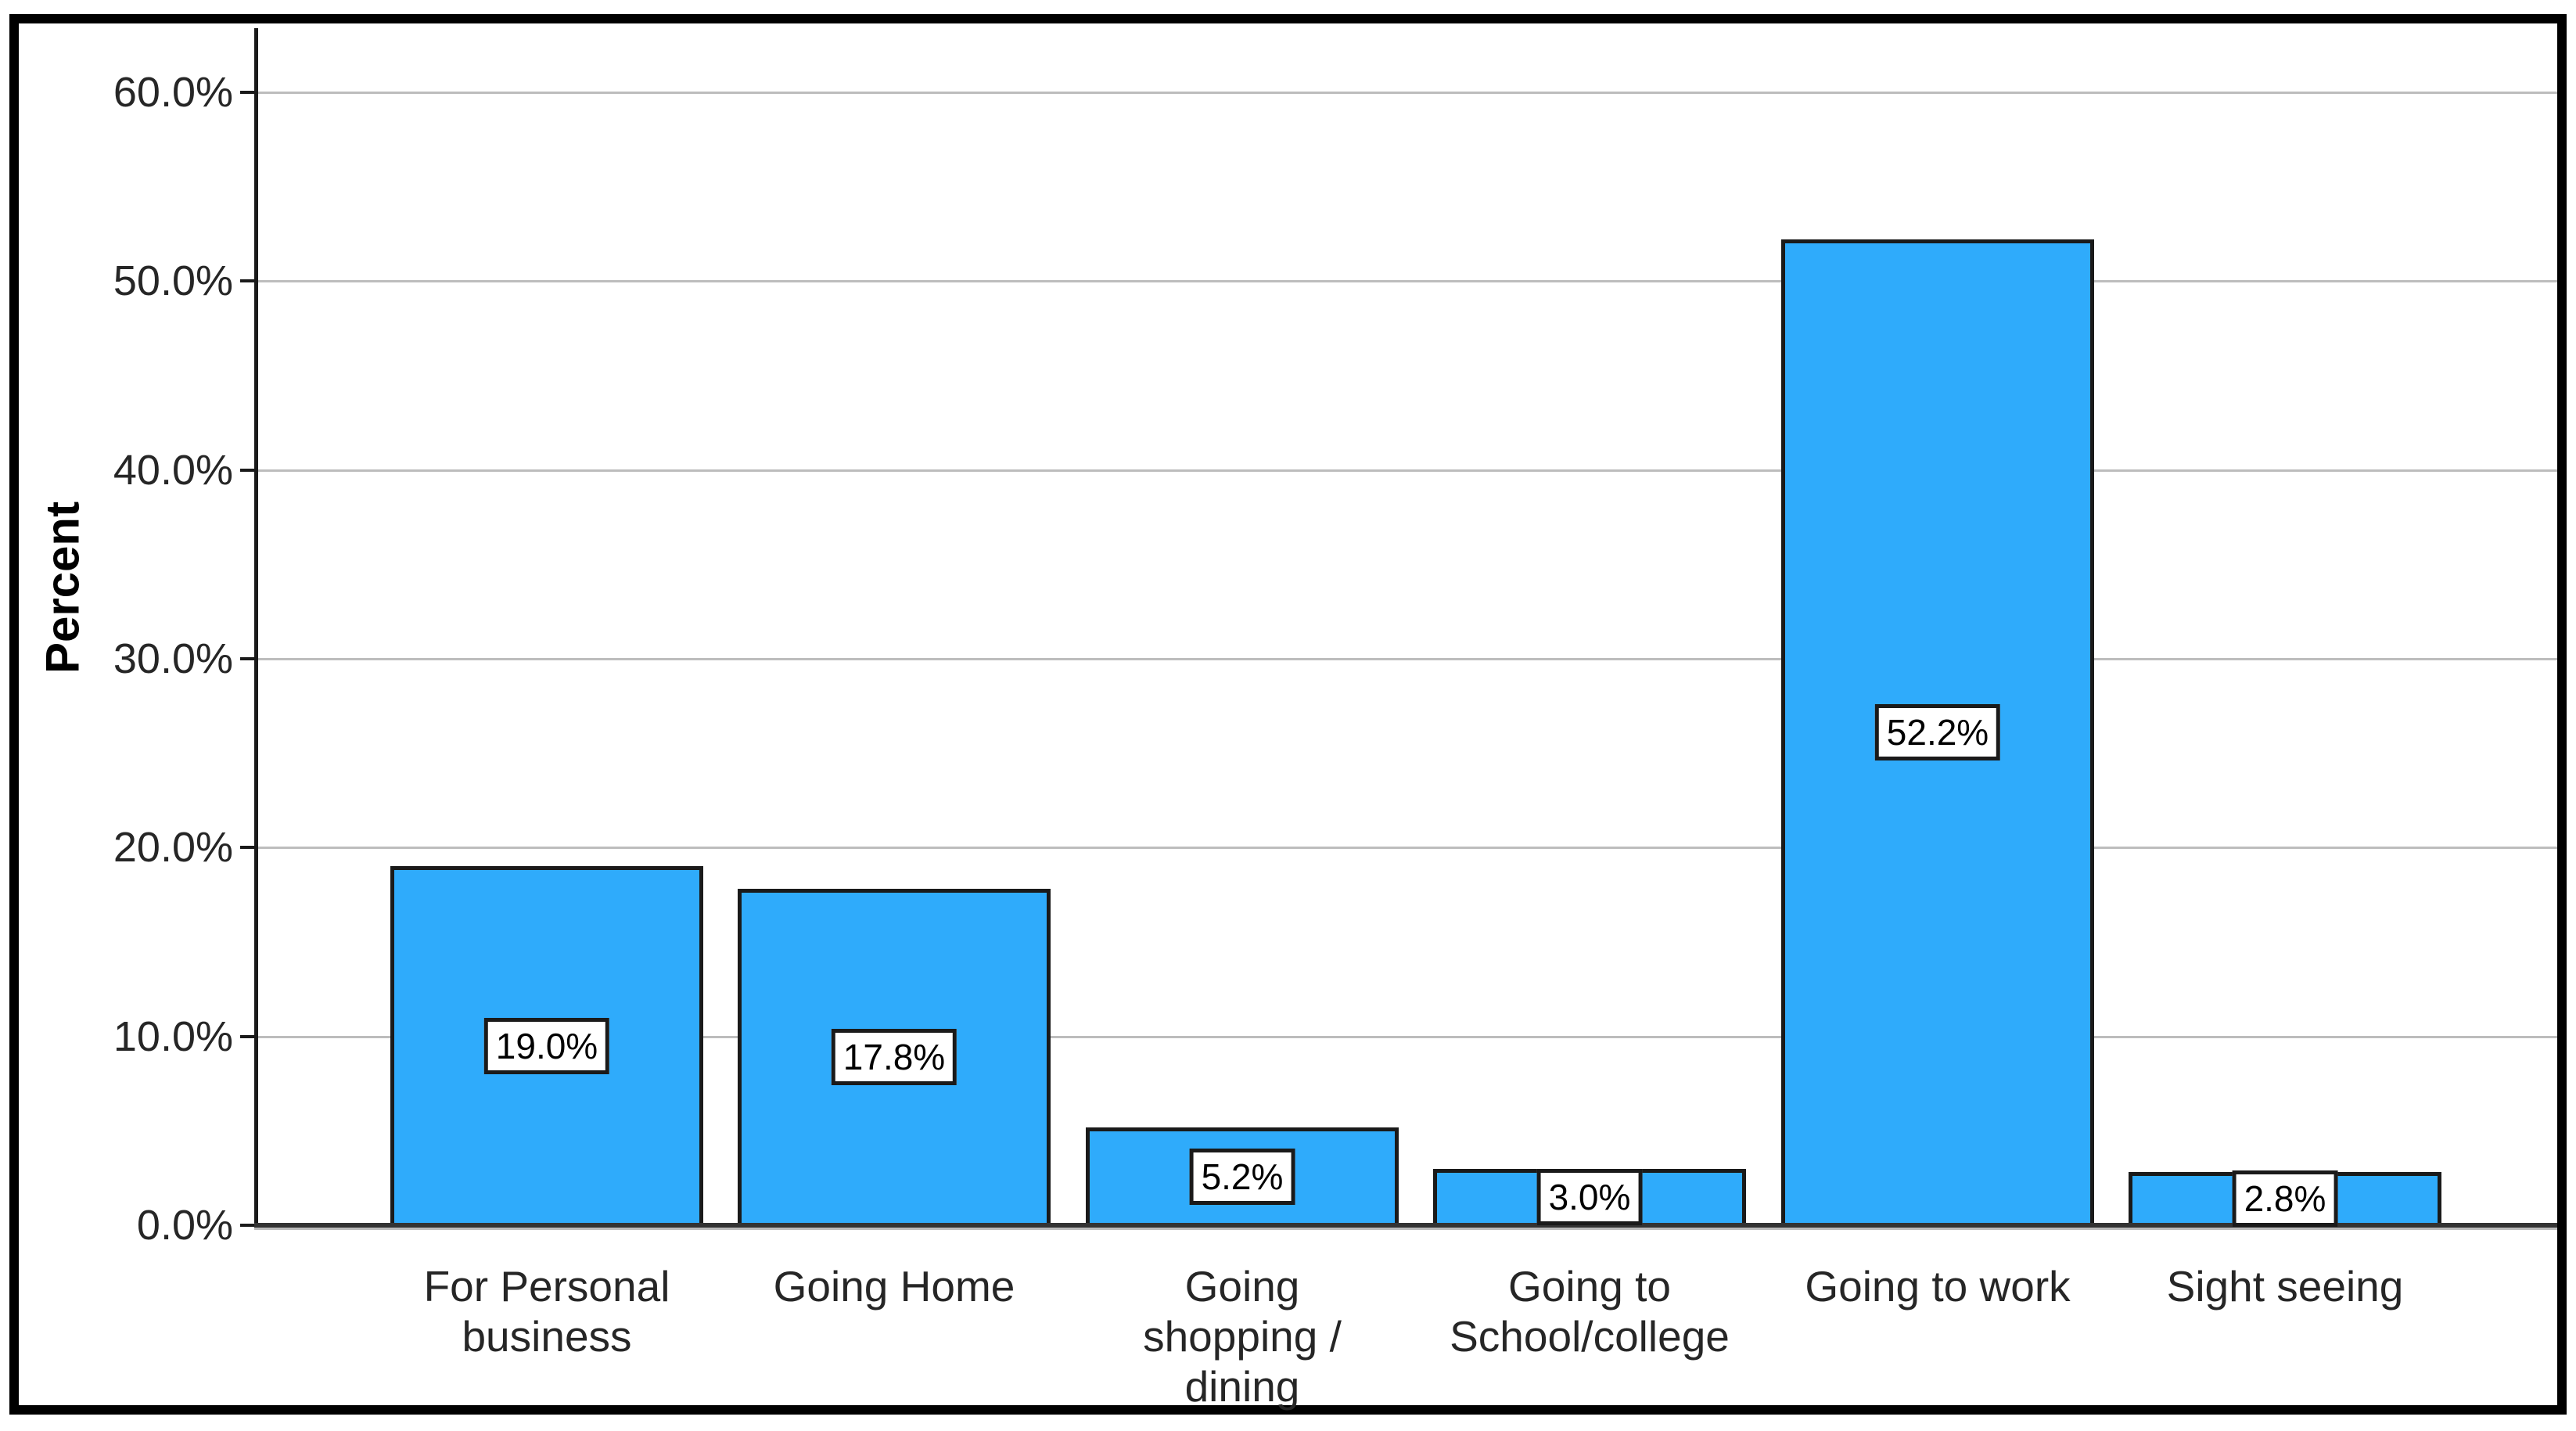  I want to click on bar-value-label: 2.8%, so click(2285, 1198).